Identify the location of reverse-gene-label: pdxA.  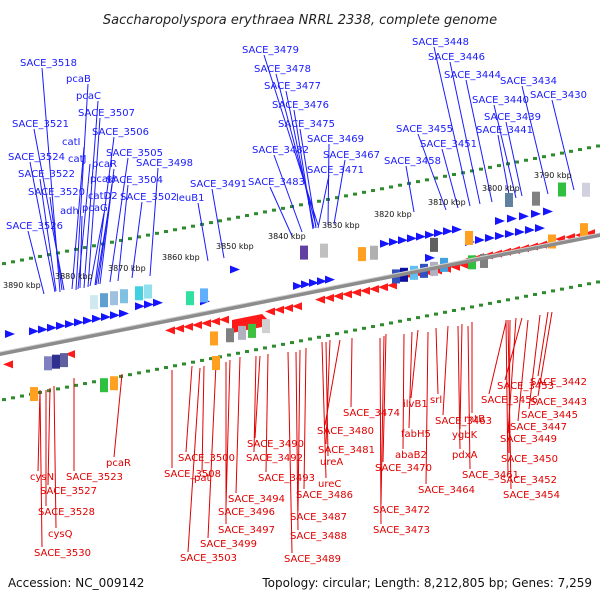
(465, 455).